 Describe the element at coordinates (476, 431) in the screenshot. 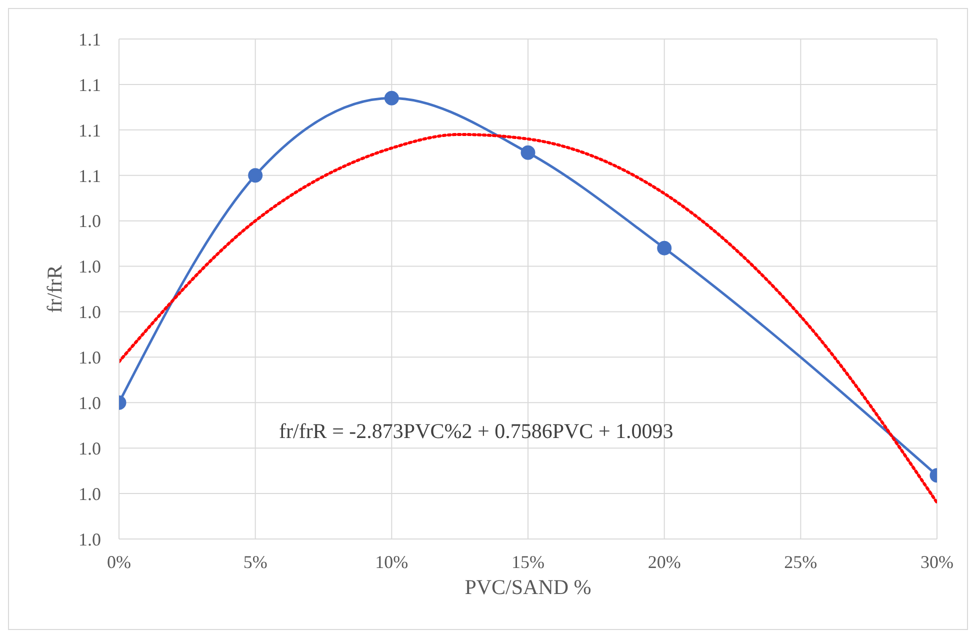

I see `annotation: fr/frR = -2.873PVC%2 + 0.7586PVC + 1.0093` at that location.